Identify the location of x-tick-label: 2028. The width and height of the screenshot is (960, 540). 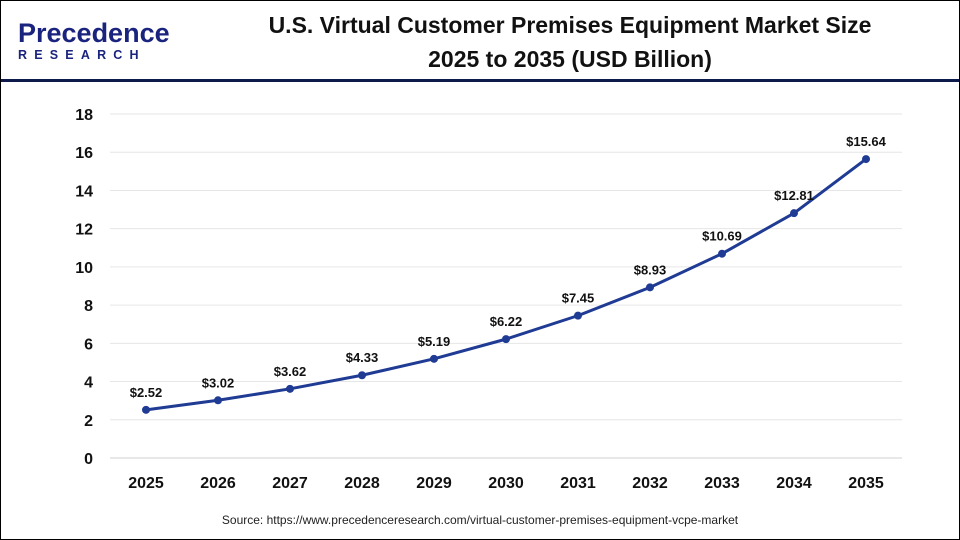
(362, 483).